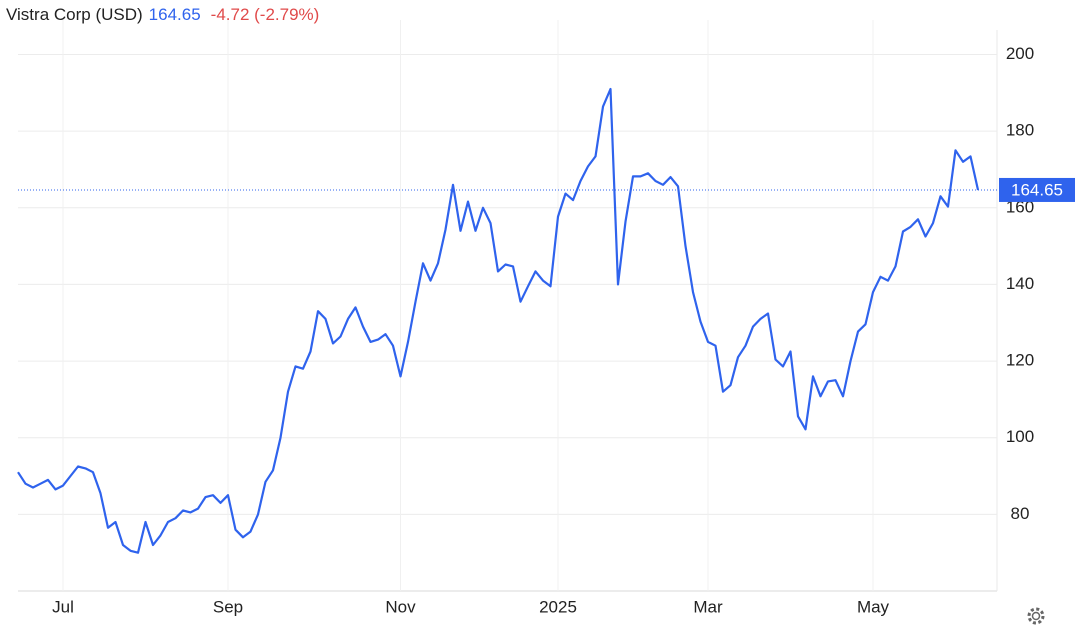  What do you see at coordinates (558, 606) in the screenshot?
I see `x-tick-label: 2025` at bounding box center [558, 606].